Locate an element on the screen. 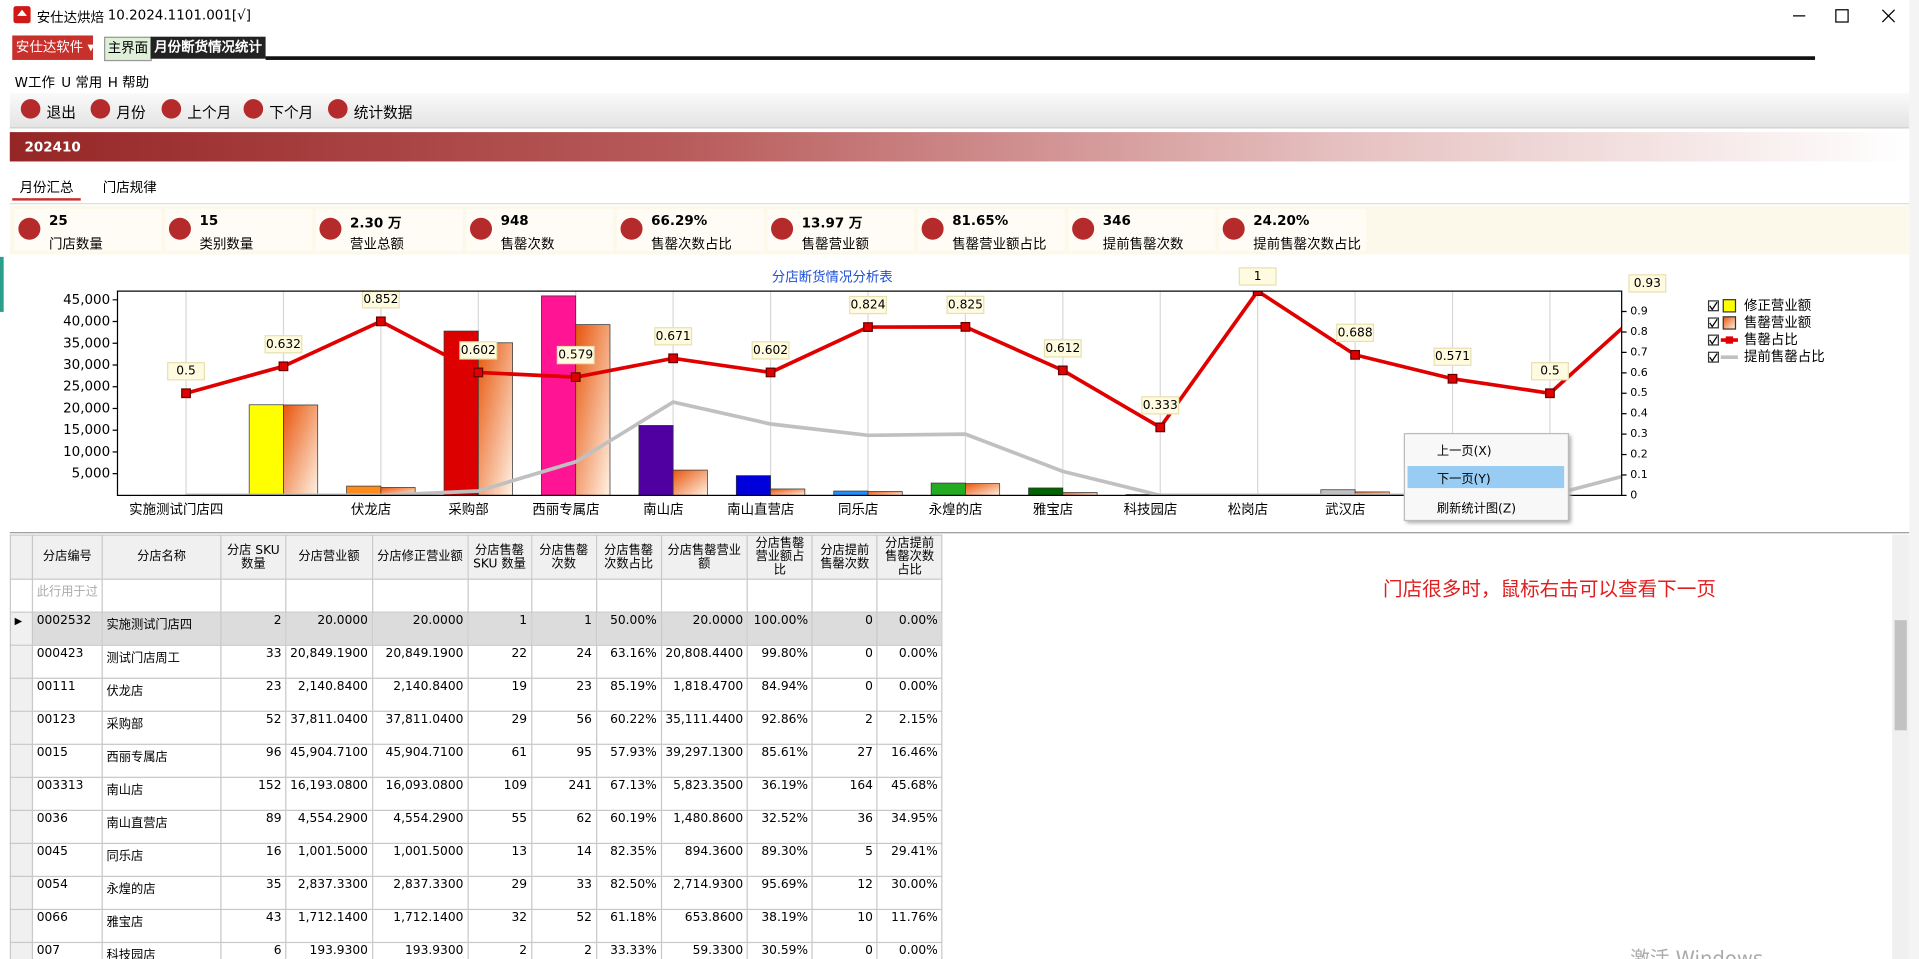 The height and width of the screenshot is (959, 1919). menu-button: 安仕达软件 ▾ is located at coordinates (53, 47).